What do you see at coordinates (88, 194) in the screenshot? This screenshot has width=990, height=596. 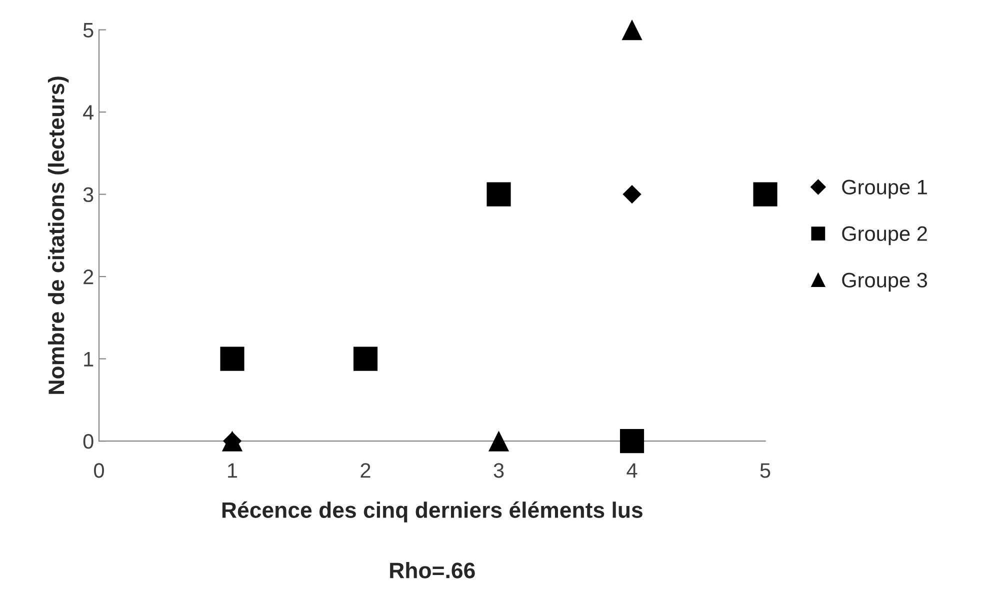 I see `y-tick-label: 3` at bounding box center [88, 194].